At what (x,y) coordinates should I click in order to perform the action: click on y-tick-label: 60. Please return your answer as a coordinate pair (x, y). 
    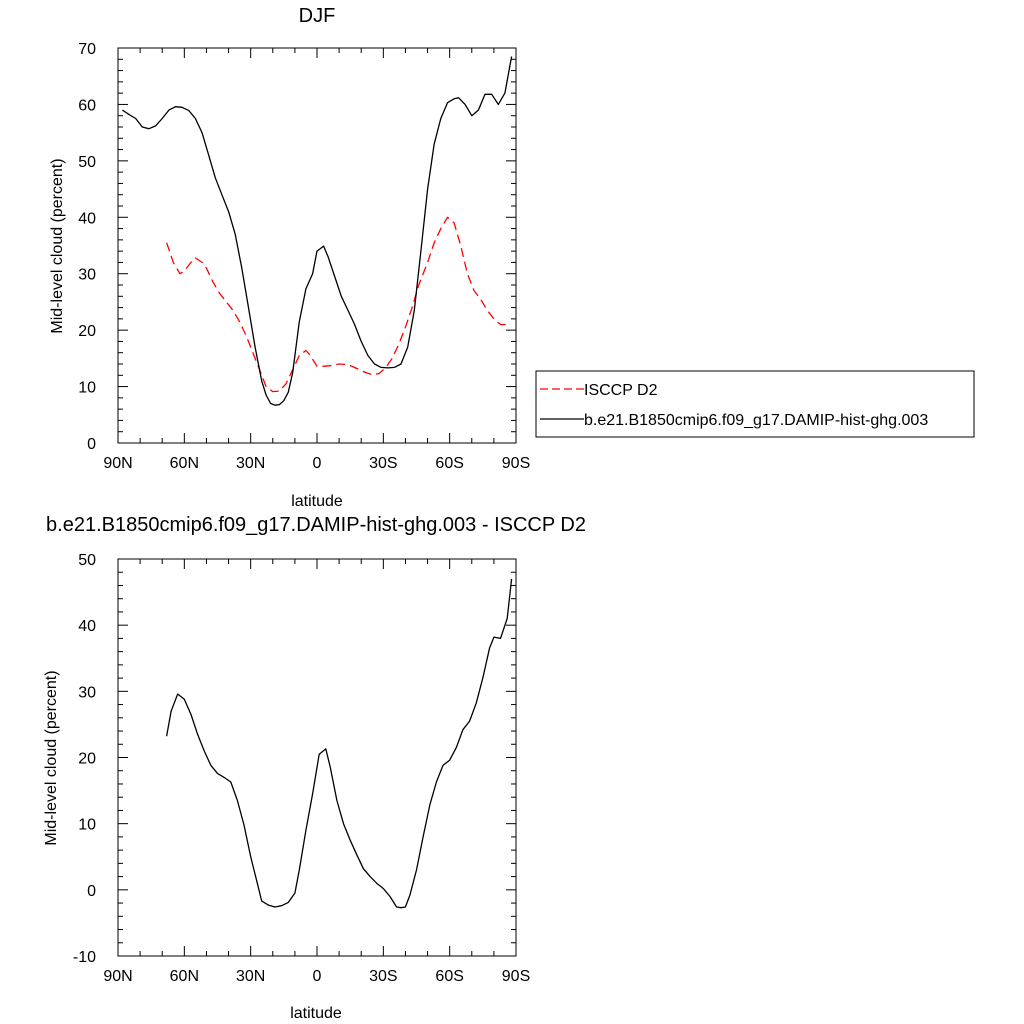
    Looking at the image, I should click on (87, 105).